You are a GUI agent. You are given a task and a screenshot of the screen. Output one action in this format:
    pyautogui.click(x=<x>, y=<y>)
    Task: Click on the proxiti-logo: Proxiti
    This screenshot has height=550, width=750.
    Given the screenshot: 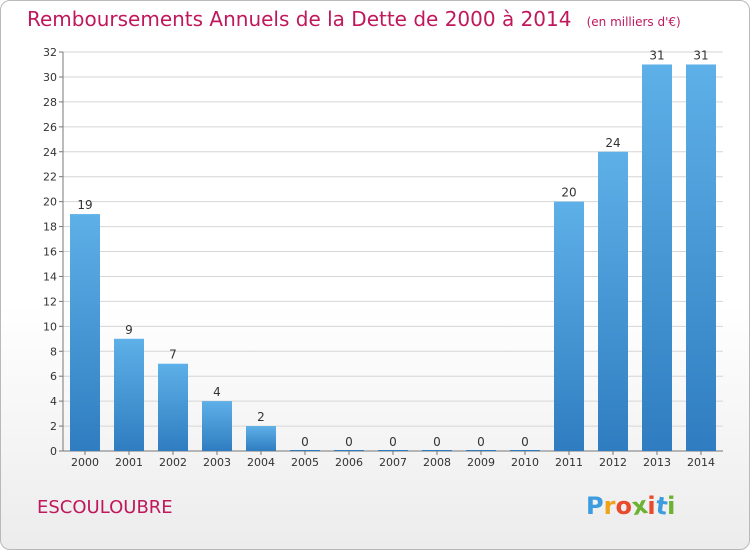 What is the action you would take?
    pyautogui.click(x=631, y=506)
    